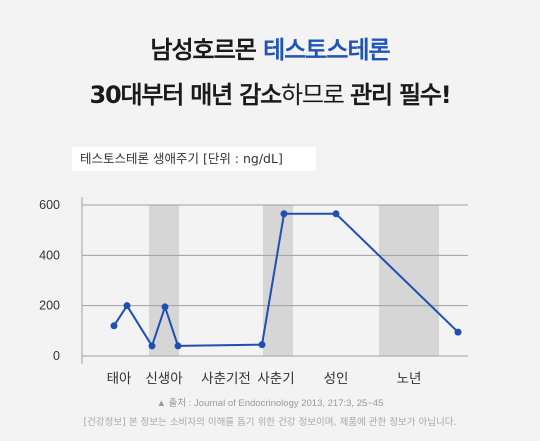 The width and height of the screenshot is (540, 441). I want to click on headline-line-2: 30대부터 매년 감소하므로 관리 필수!, so click(270, 92).